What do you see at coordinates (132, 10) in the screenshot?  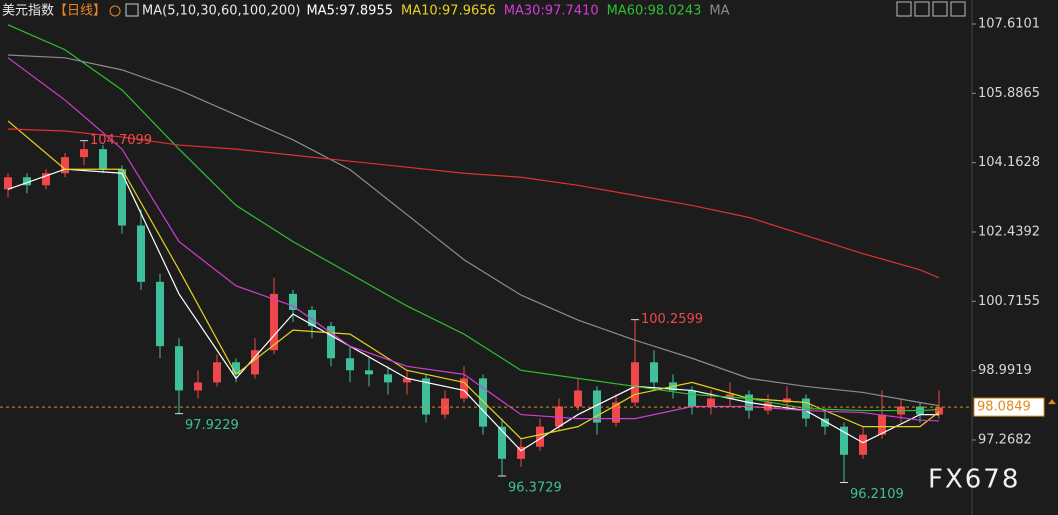 I see `ma-icon` at bounding box center [132, 10].